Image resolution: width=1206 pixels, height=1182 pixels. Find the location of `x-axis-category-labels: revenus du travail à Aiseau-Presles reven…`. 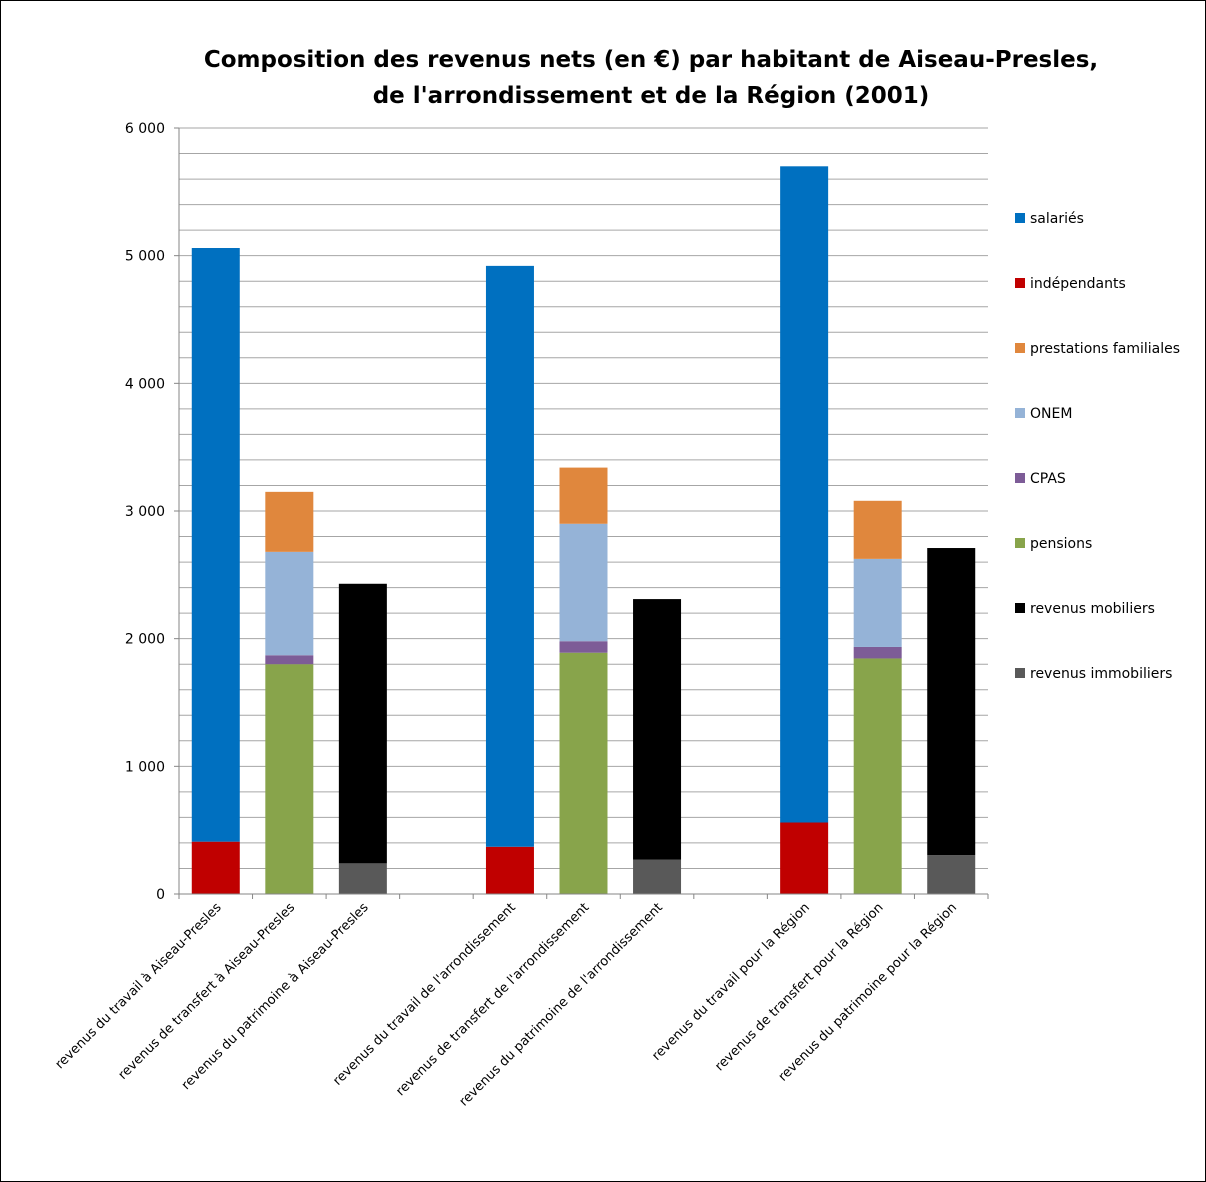

x-axis-category-labels: revenus du travail à Aiseau-Presles reven… is located at coordinates (506, 1004).